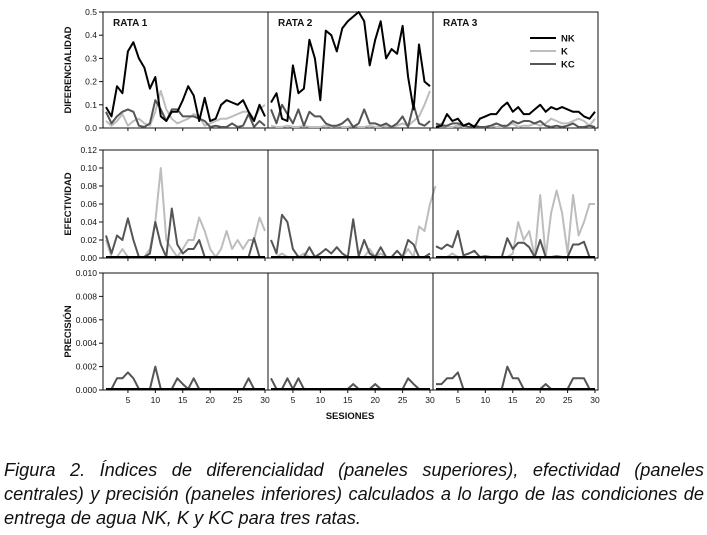 Image resolution: width=707 pixels, height=535 pixels. Describe the element at coordinates (352, 205) in the screenshot. I see `panel-r2-c2` at that location.